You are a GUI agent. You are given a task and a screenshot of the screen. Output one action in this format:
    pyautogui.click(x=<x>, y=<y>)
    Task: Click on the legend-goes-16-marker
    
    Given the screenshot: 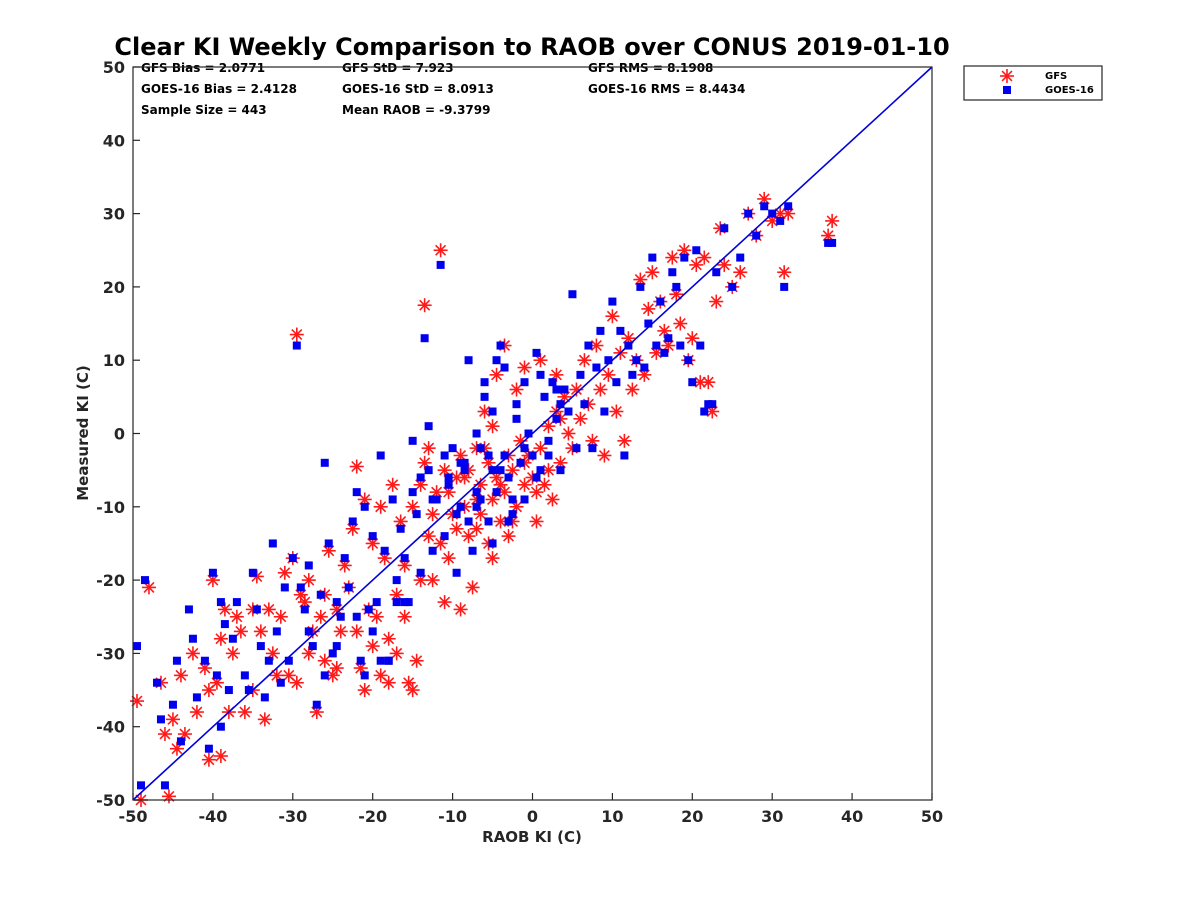 What is the action you would take?
    pyautogui.click(x=1007, y=90)
    